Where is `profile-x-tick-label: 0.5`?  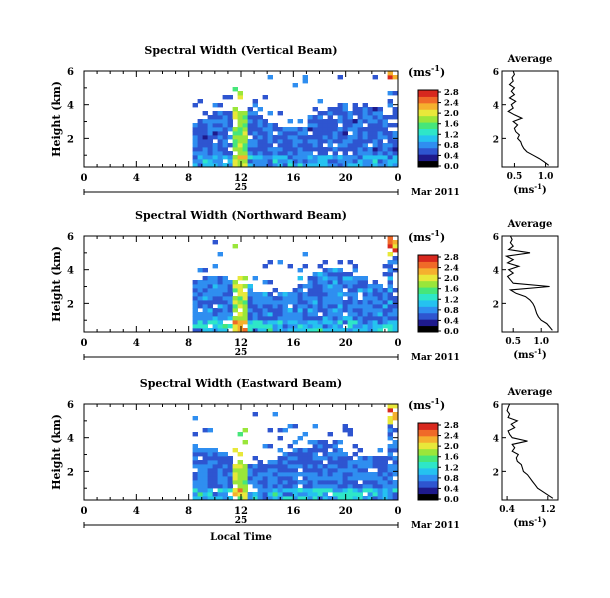 profile-x-tick-label: 0.5 is located at coordinates (515, 177).